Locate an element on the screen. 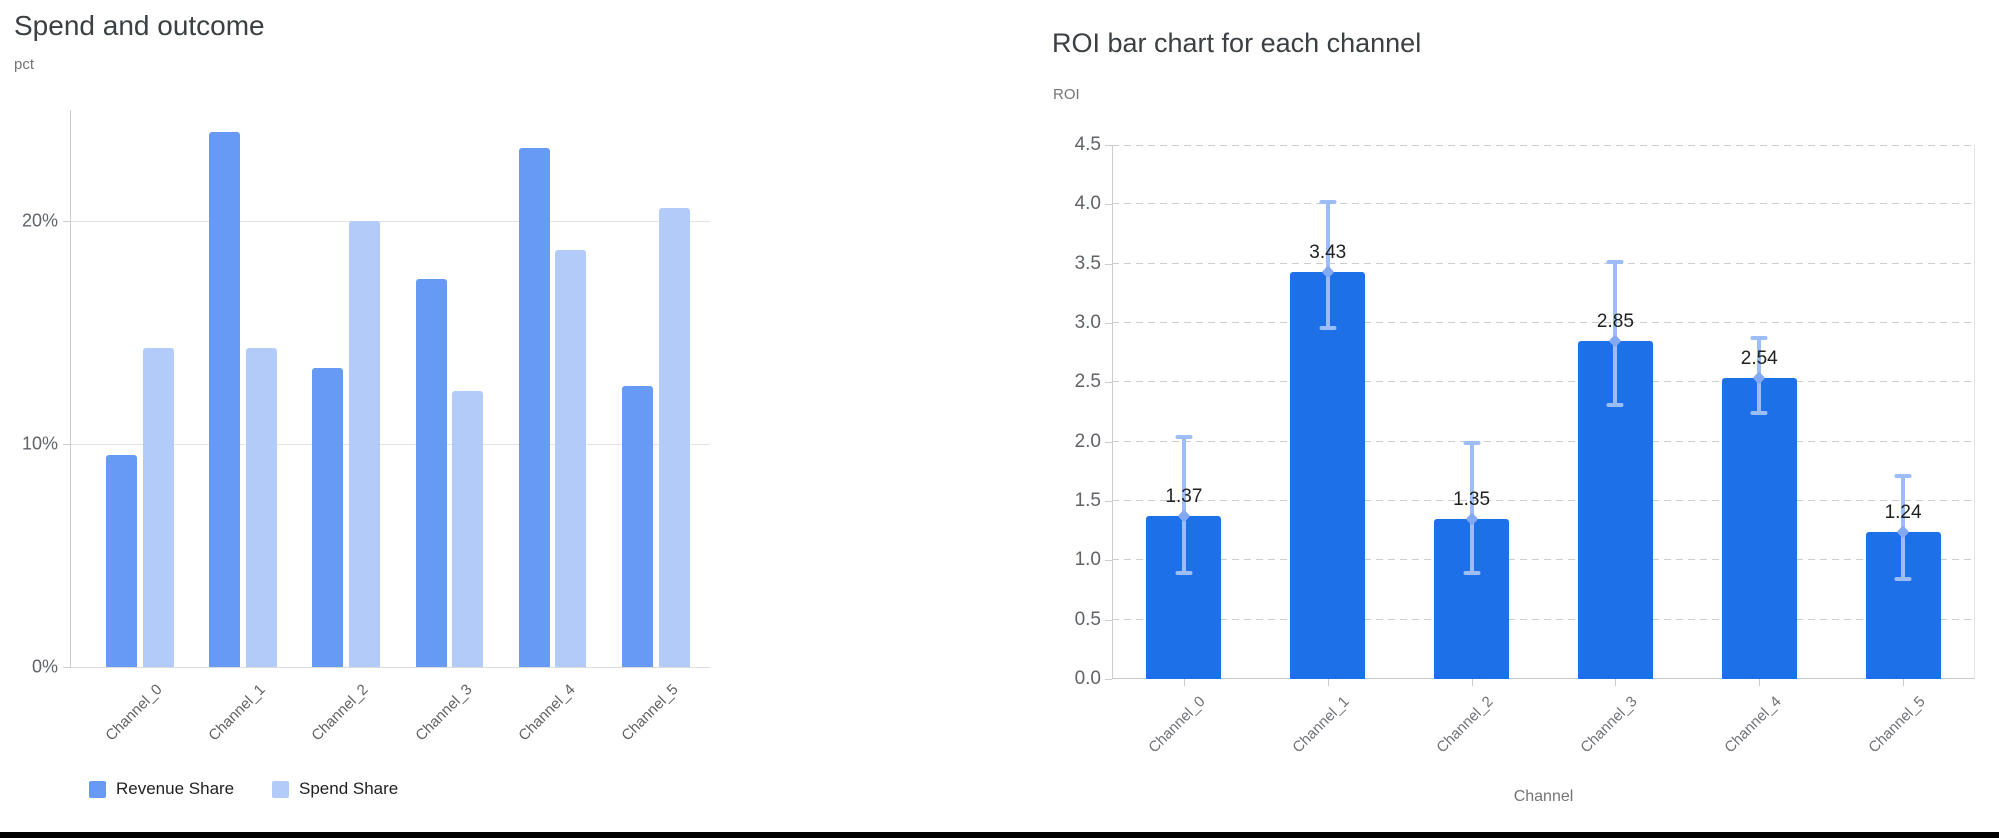 The height and width of the screenshot is (838, 1999). legend-item-revenue-share: Revenue Share is located at coordinates (161, 789).